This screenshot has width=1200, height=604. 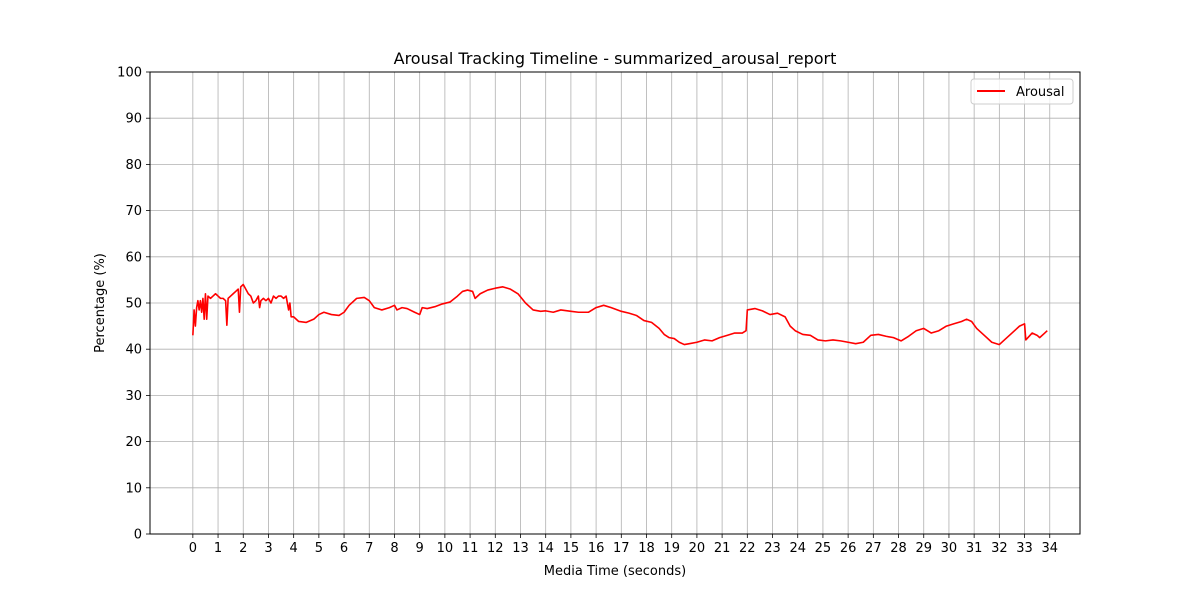 What do you see at coordinates (747, 548) in the screenshot?
I see `x-tick-label: 22` at bounding box center [747, 548].